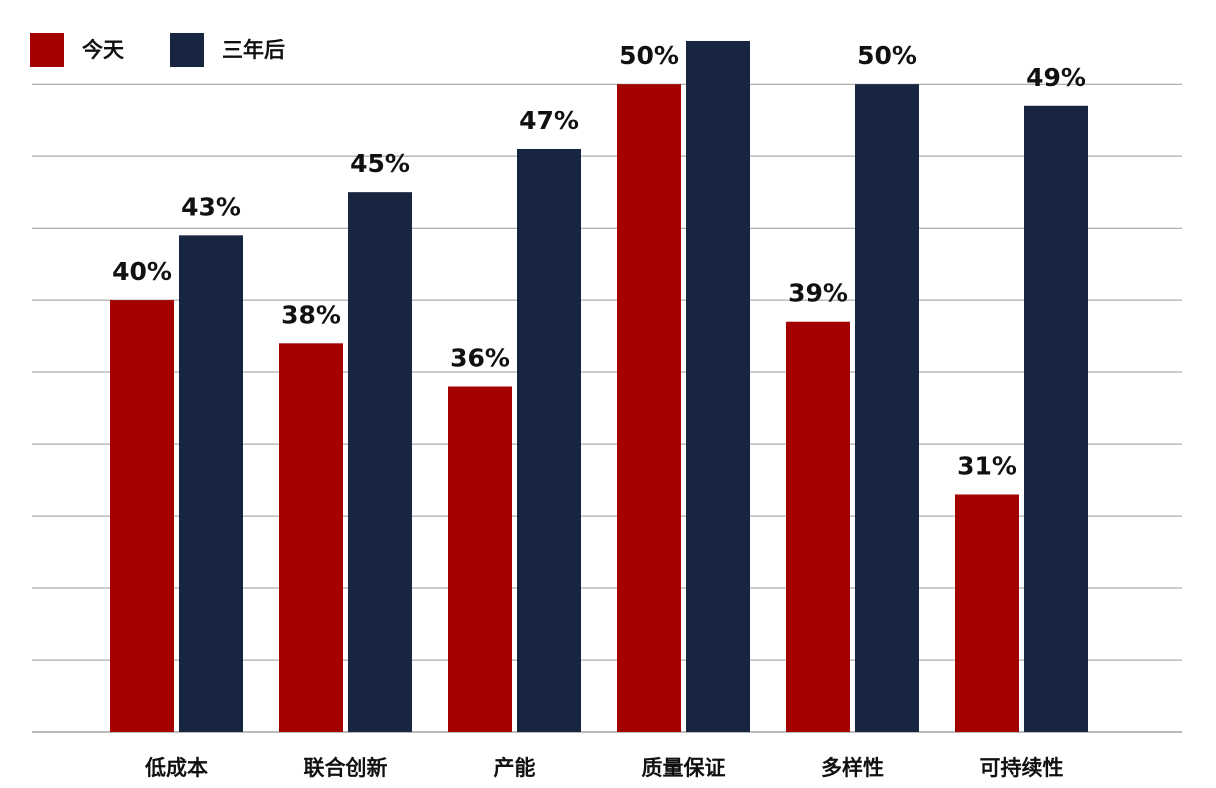  Describe the element at coordinates (1022, 768) in the screenshot. I see `x-tick-label: 可持续性` at that location.